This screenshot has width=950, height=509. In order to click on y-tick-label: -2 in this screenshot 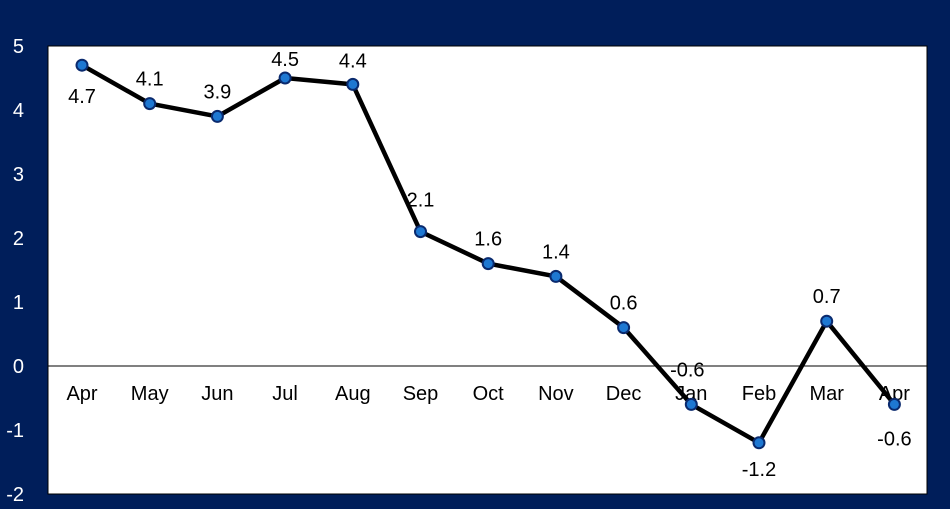, I will do `click(15, 495)`.